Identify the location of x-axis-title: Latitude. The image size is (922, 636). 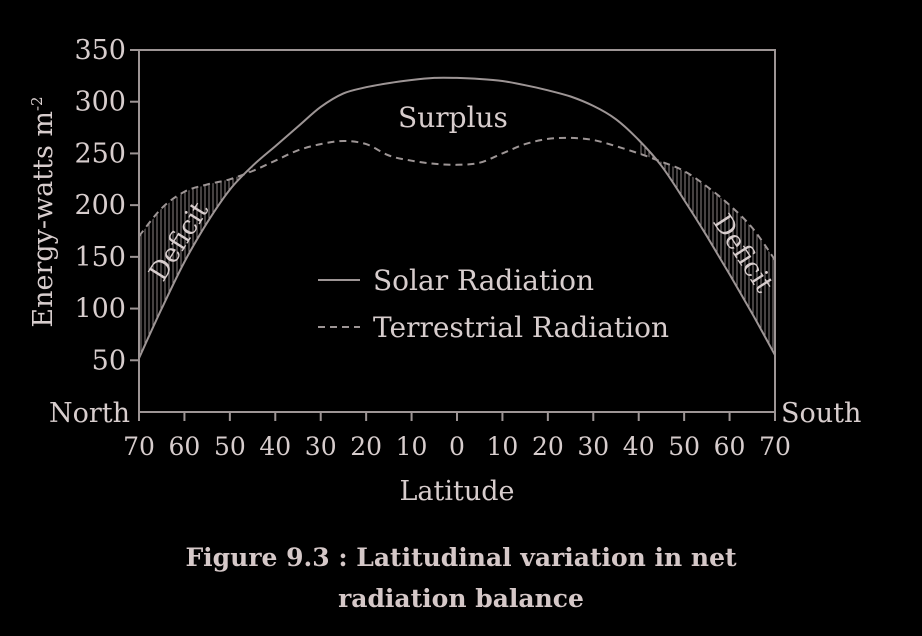
(456, 491).